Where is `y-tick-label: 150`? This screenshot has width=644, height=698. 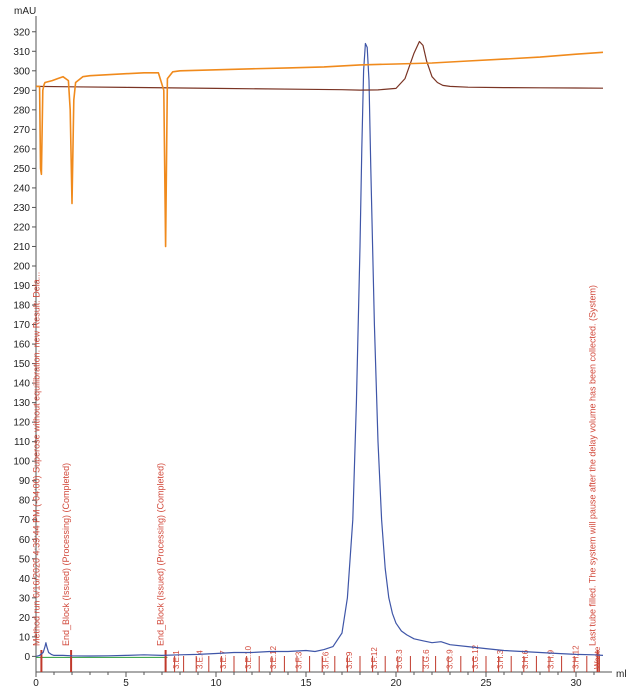 y-tick-label: 150 is located at coordinates (21, 364).